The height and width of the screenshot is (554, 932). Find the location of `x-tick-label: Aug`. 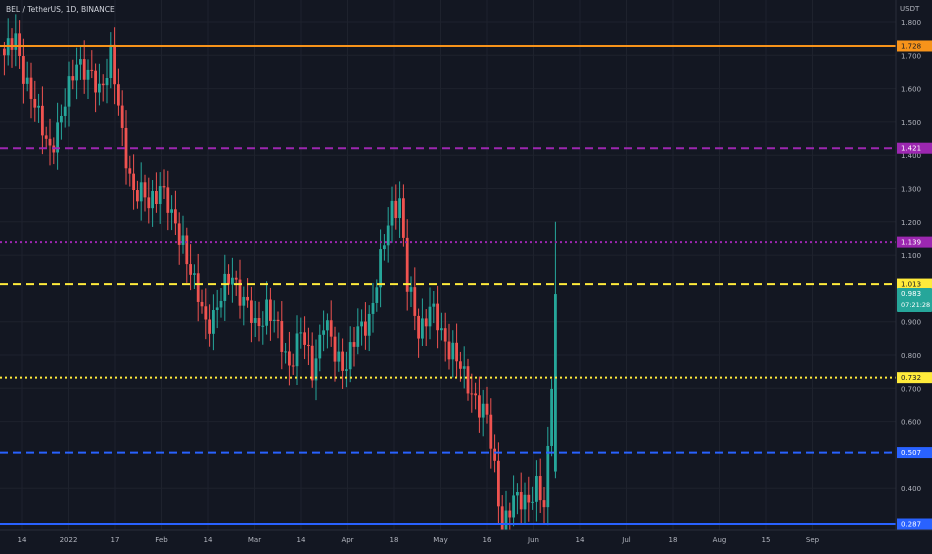

x-tick-label: Aug is located at coordinates (720, 540).